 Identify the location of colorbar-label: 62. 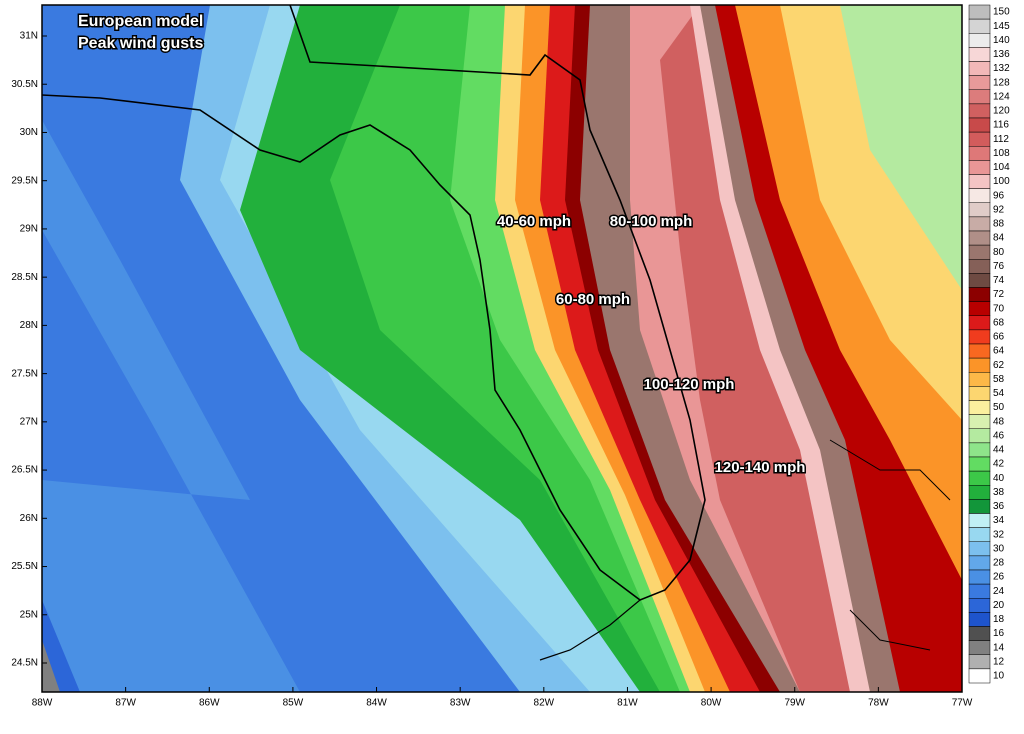
(999, 365).